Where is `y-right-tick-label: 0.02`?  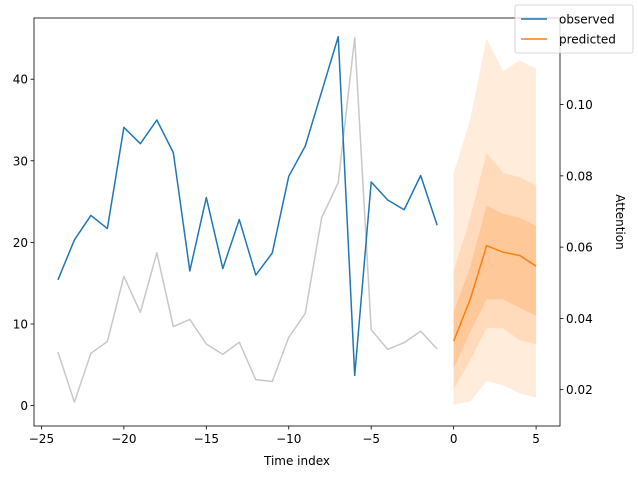
y-right-tick-label: 0.02 is located at coordinates (579, 390).